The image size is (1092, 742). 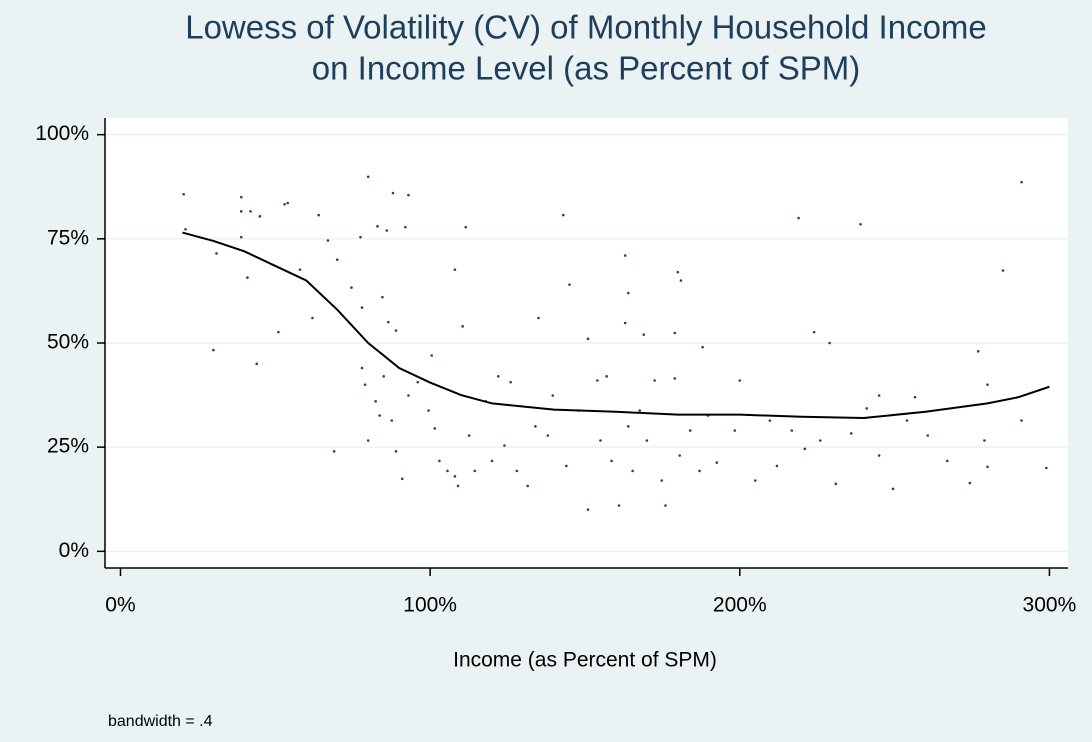 I want to click on y-tick-label: 25%, so click(x=68, y=446).